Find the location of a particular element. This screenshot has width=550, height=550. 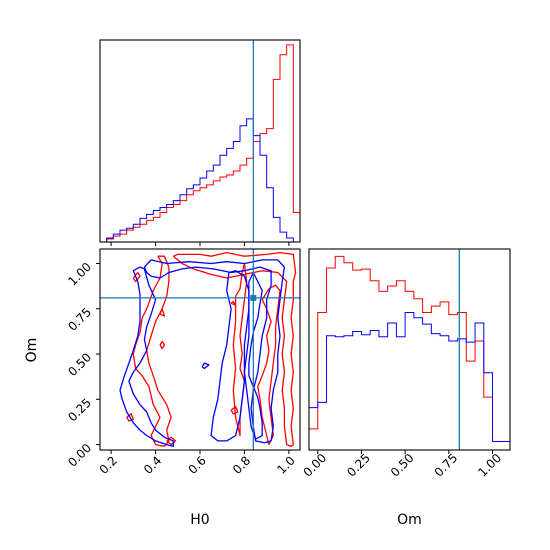

truth-marker is located at coordinates (253, 297).